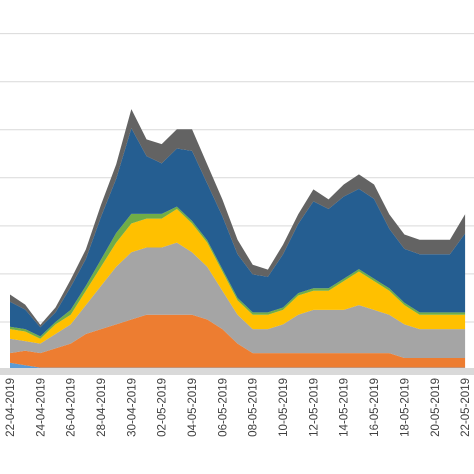 Image resolution: width=474 pixels, height=474 pixels. What do you see at coordinates (11, 407) in the screenshot?
I see `x-tick-label: 22-04-2019` at bounding box center [11, 407].